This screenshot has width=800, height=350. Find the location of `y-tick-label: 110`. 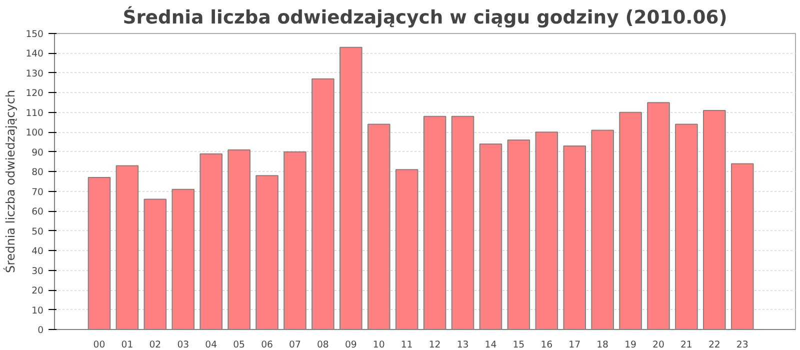

y-tick-label: 110 is located at coordinates (35, 113).